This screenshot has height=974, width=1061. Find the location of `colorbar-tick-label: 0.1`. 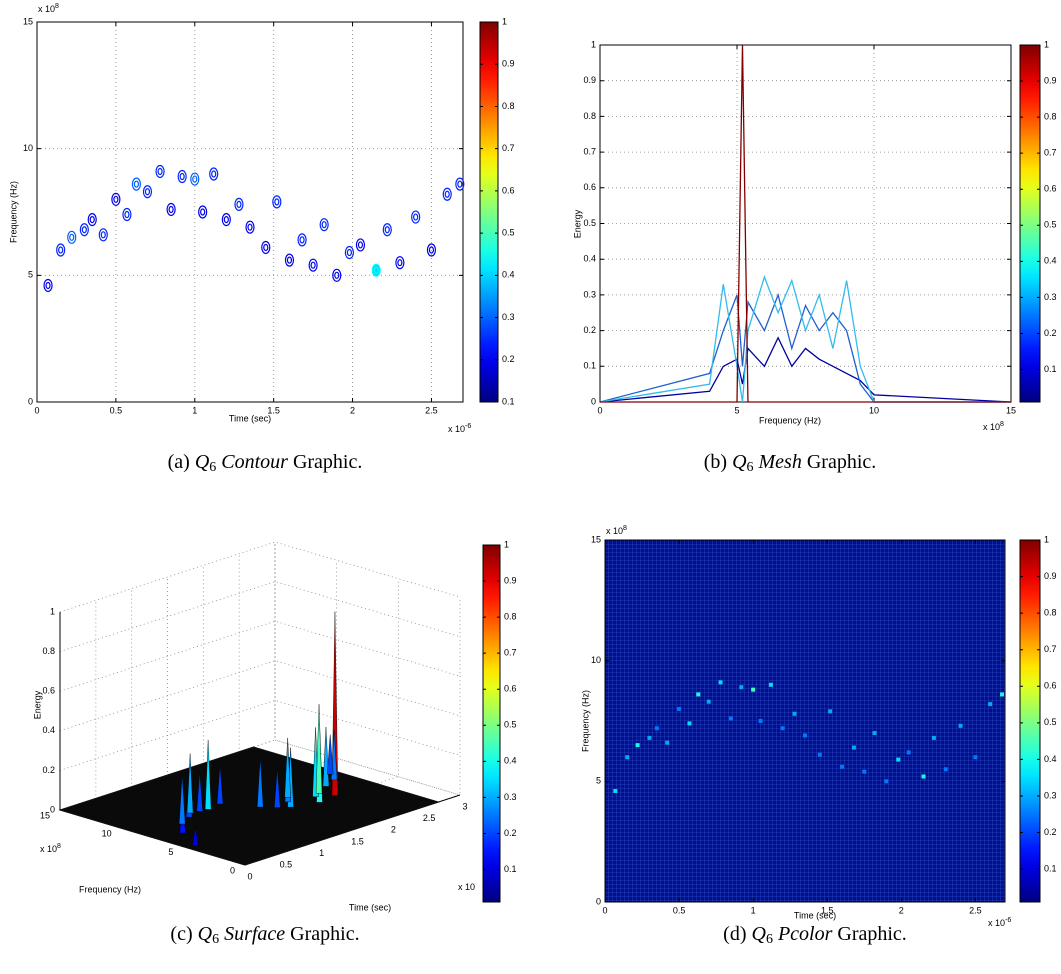

colorbar-tick-label: 0.1 is located at coordinates (510, 869).